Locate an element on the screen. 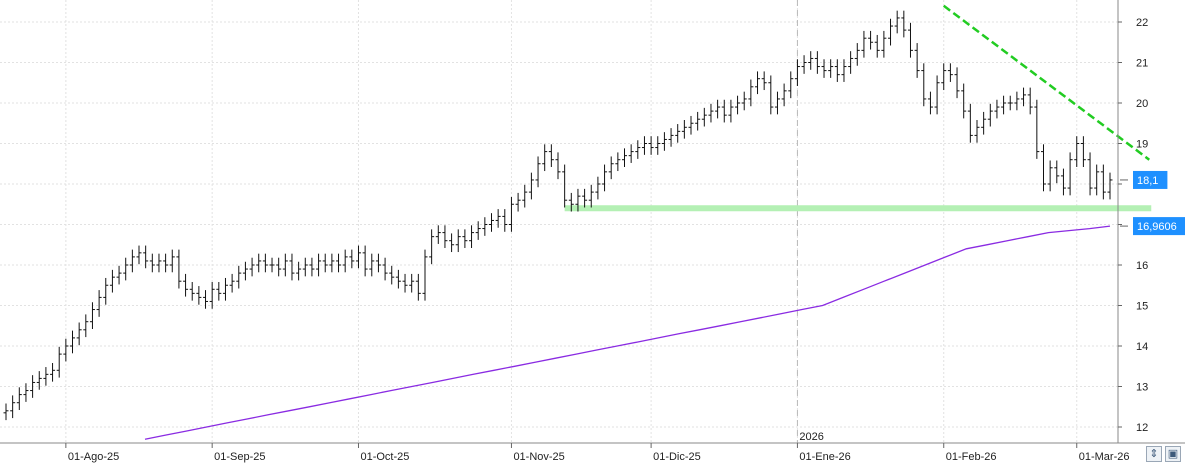  price-badge: 16,9606 is located at coordinates (1152, 226).